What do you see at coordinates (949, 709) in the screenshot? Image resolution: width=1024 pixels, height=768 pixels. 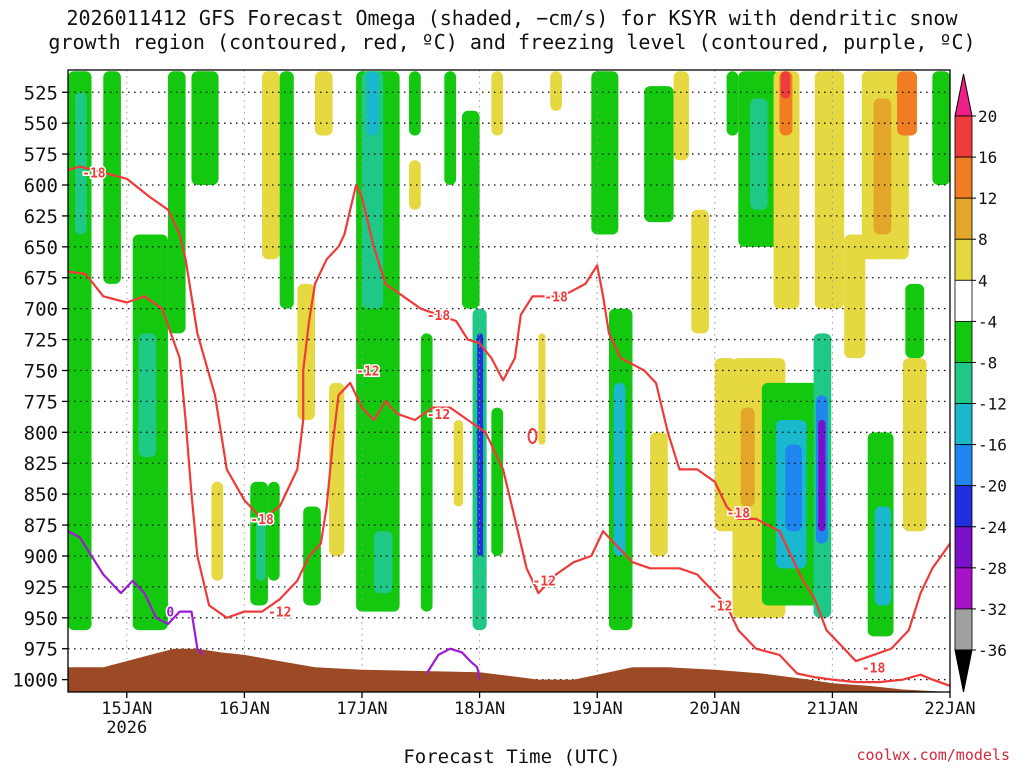 I see `x-tick-label: 22JAN` at bounding box center [949, 709].